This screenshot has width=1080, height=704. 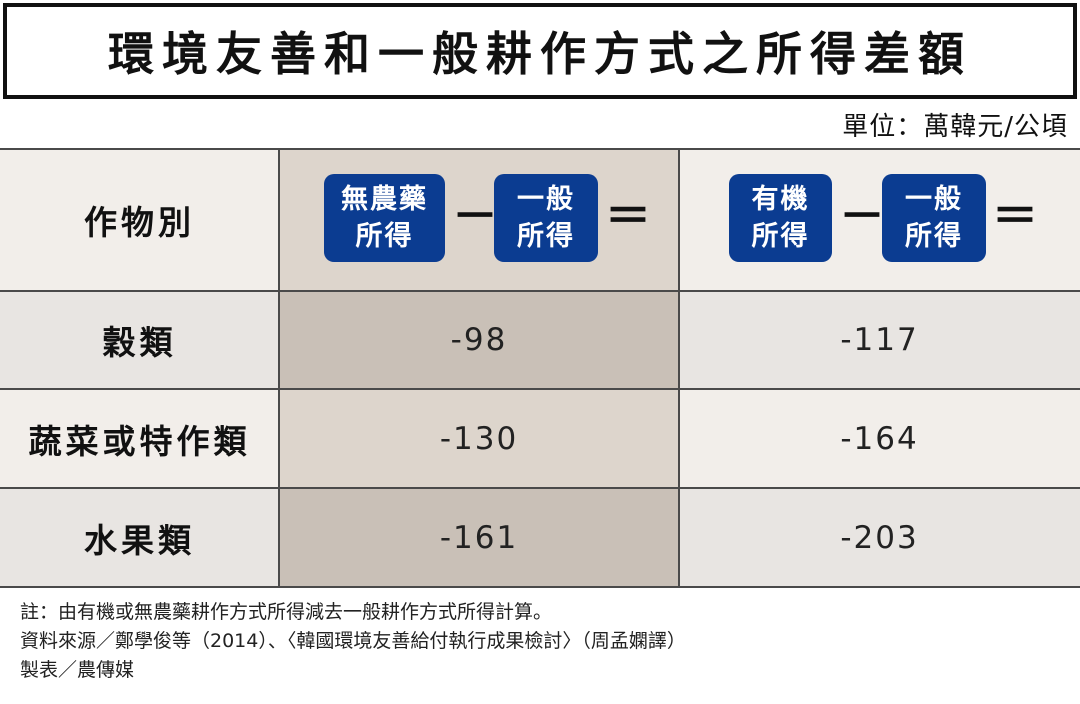 I want to click on source-line: 資料來源／鄭學俊等（2014）、〈韓國環境友善給付執行成果檢討〉（周孟嫻譯）, so click(x=353, y=641).